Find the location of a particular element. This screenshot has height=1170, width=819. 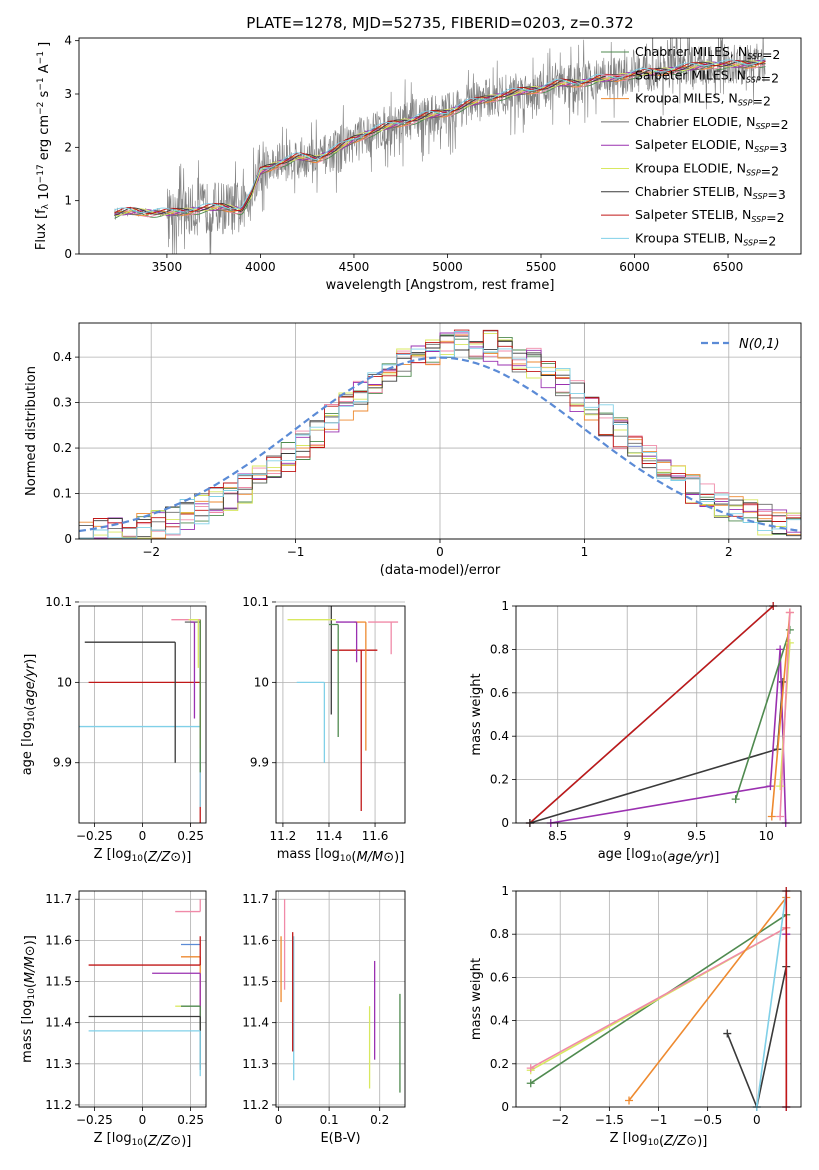

x-axis-label: (data-model)/error is located at coordinates (440, 570).